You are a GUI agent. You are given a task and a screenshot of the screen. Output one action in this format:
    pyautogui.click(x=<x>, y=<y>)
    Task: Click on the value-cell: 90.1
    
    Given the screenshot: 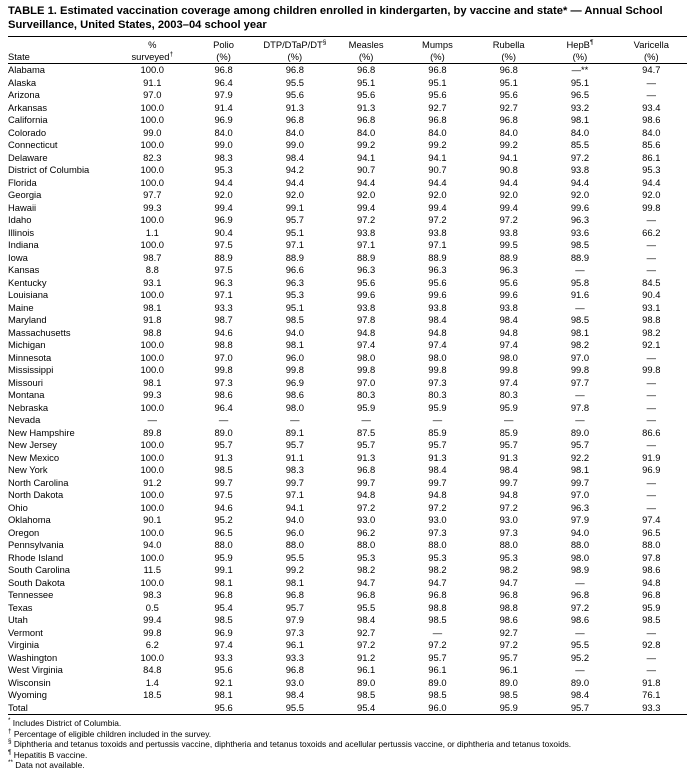 What is the action you would take?
    pyautogui.click(x=152, y=519)
    